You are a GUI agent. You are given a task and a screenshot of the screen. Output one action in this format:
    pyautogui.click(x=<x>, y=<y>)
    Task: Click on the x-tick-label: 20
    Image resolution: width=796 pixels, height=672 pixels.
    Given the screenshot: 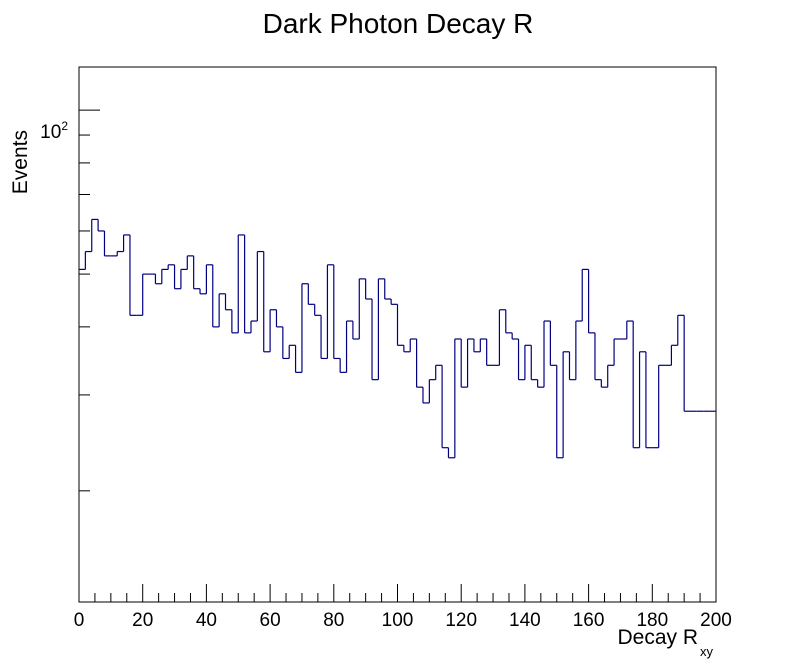 What is the action you would take?
    pyautogui.click(x=142, y=620)
    